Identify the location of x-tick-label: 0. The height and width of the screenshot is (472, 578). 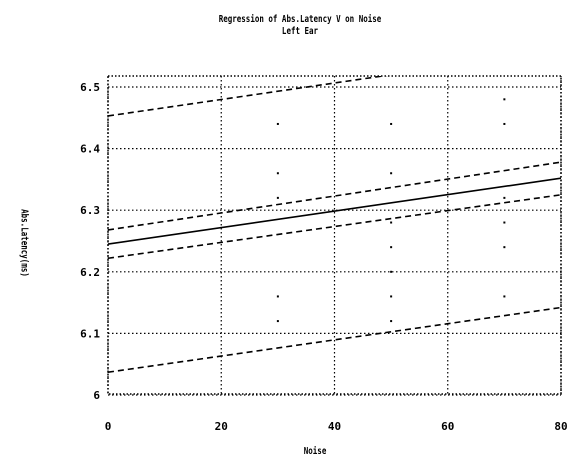
(108, 426).